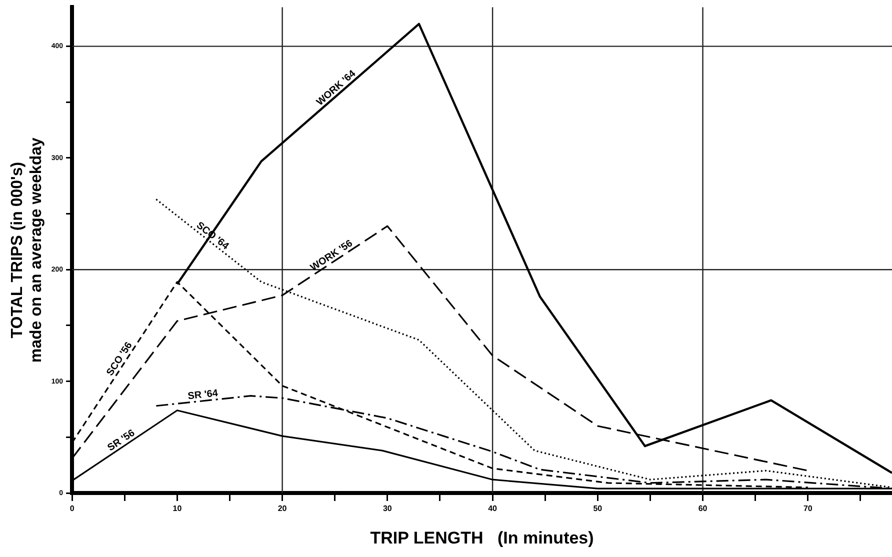 The height and width of the screenshot is (557, 892). Describe the element at coordinates (203, 395) in the screenshot. I see `text: SR '64` at that location.